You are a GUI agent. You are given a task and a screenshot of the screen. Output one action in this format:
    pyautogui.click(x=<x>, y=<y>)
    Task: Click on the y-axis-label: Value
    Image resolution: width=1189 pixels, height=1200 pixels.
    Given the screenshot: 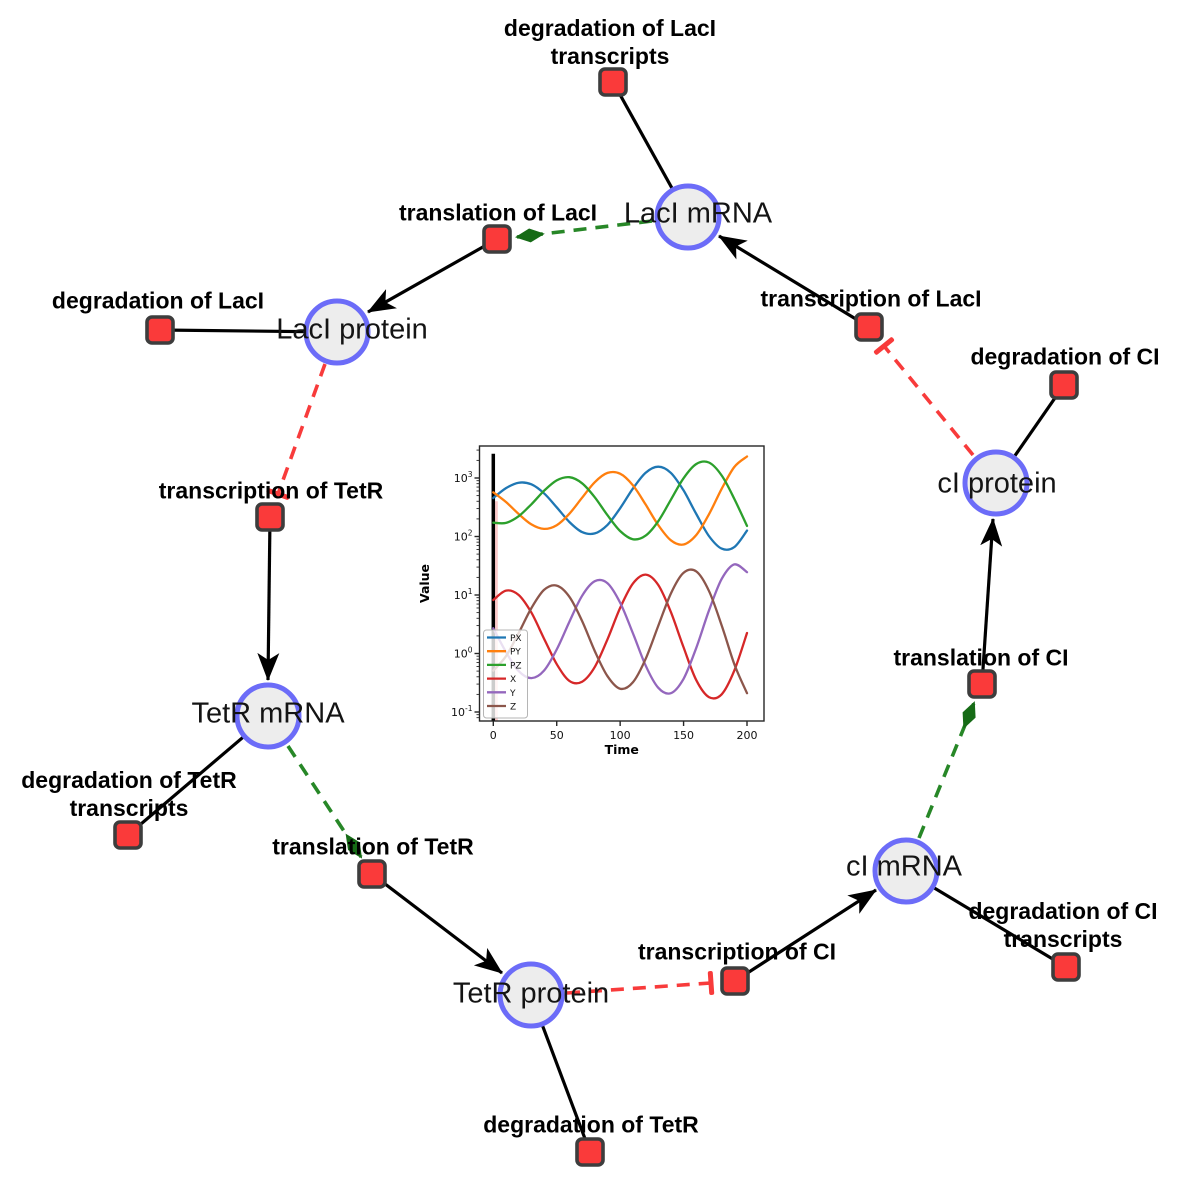 What is the action you would take?
    pyautogui.click(x=424, y=583)
    